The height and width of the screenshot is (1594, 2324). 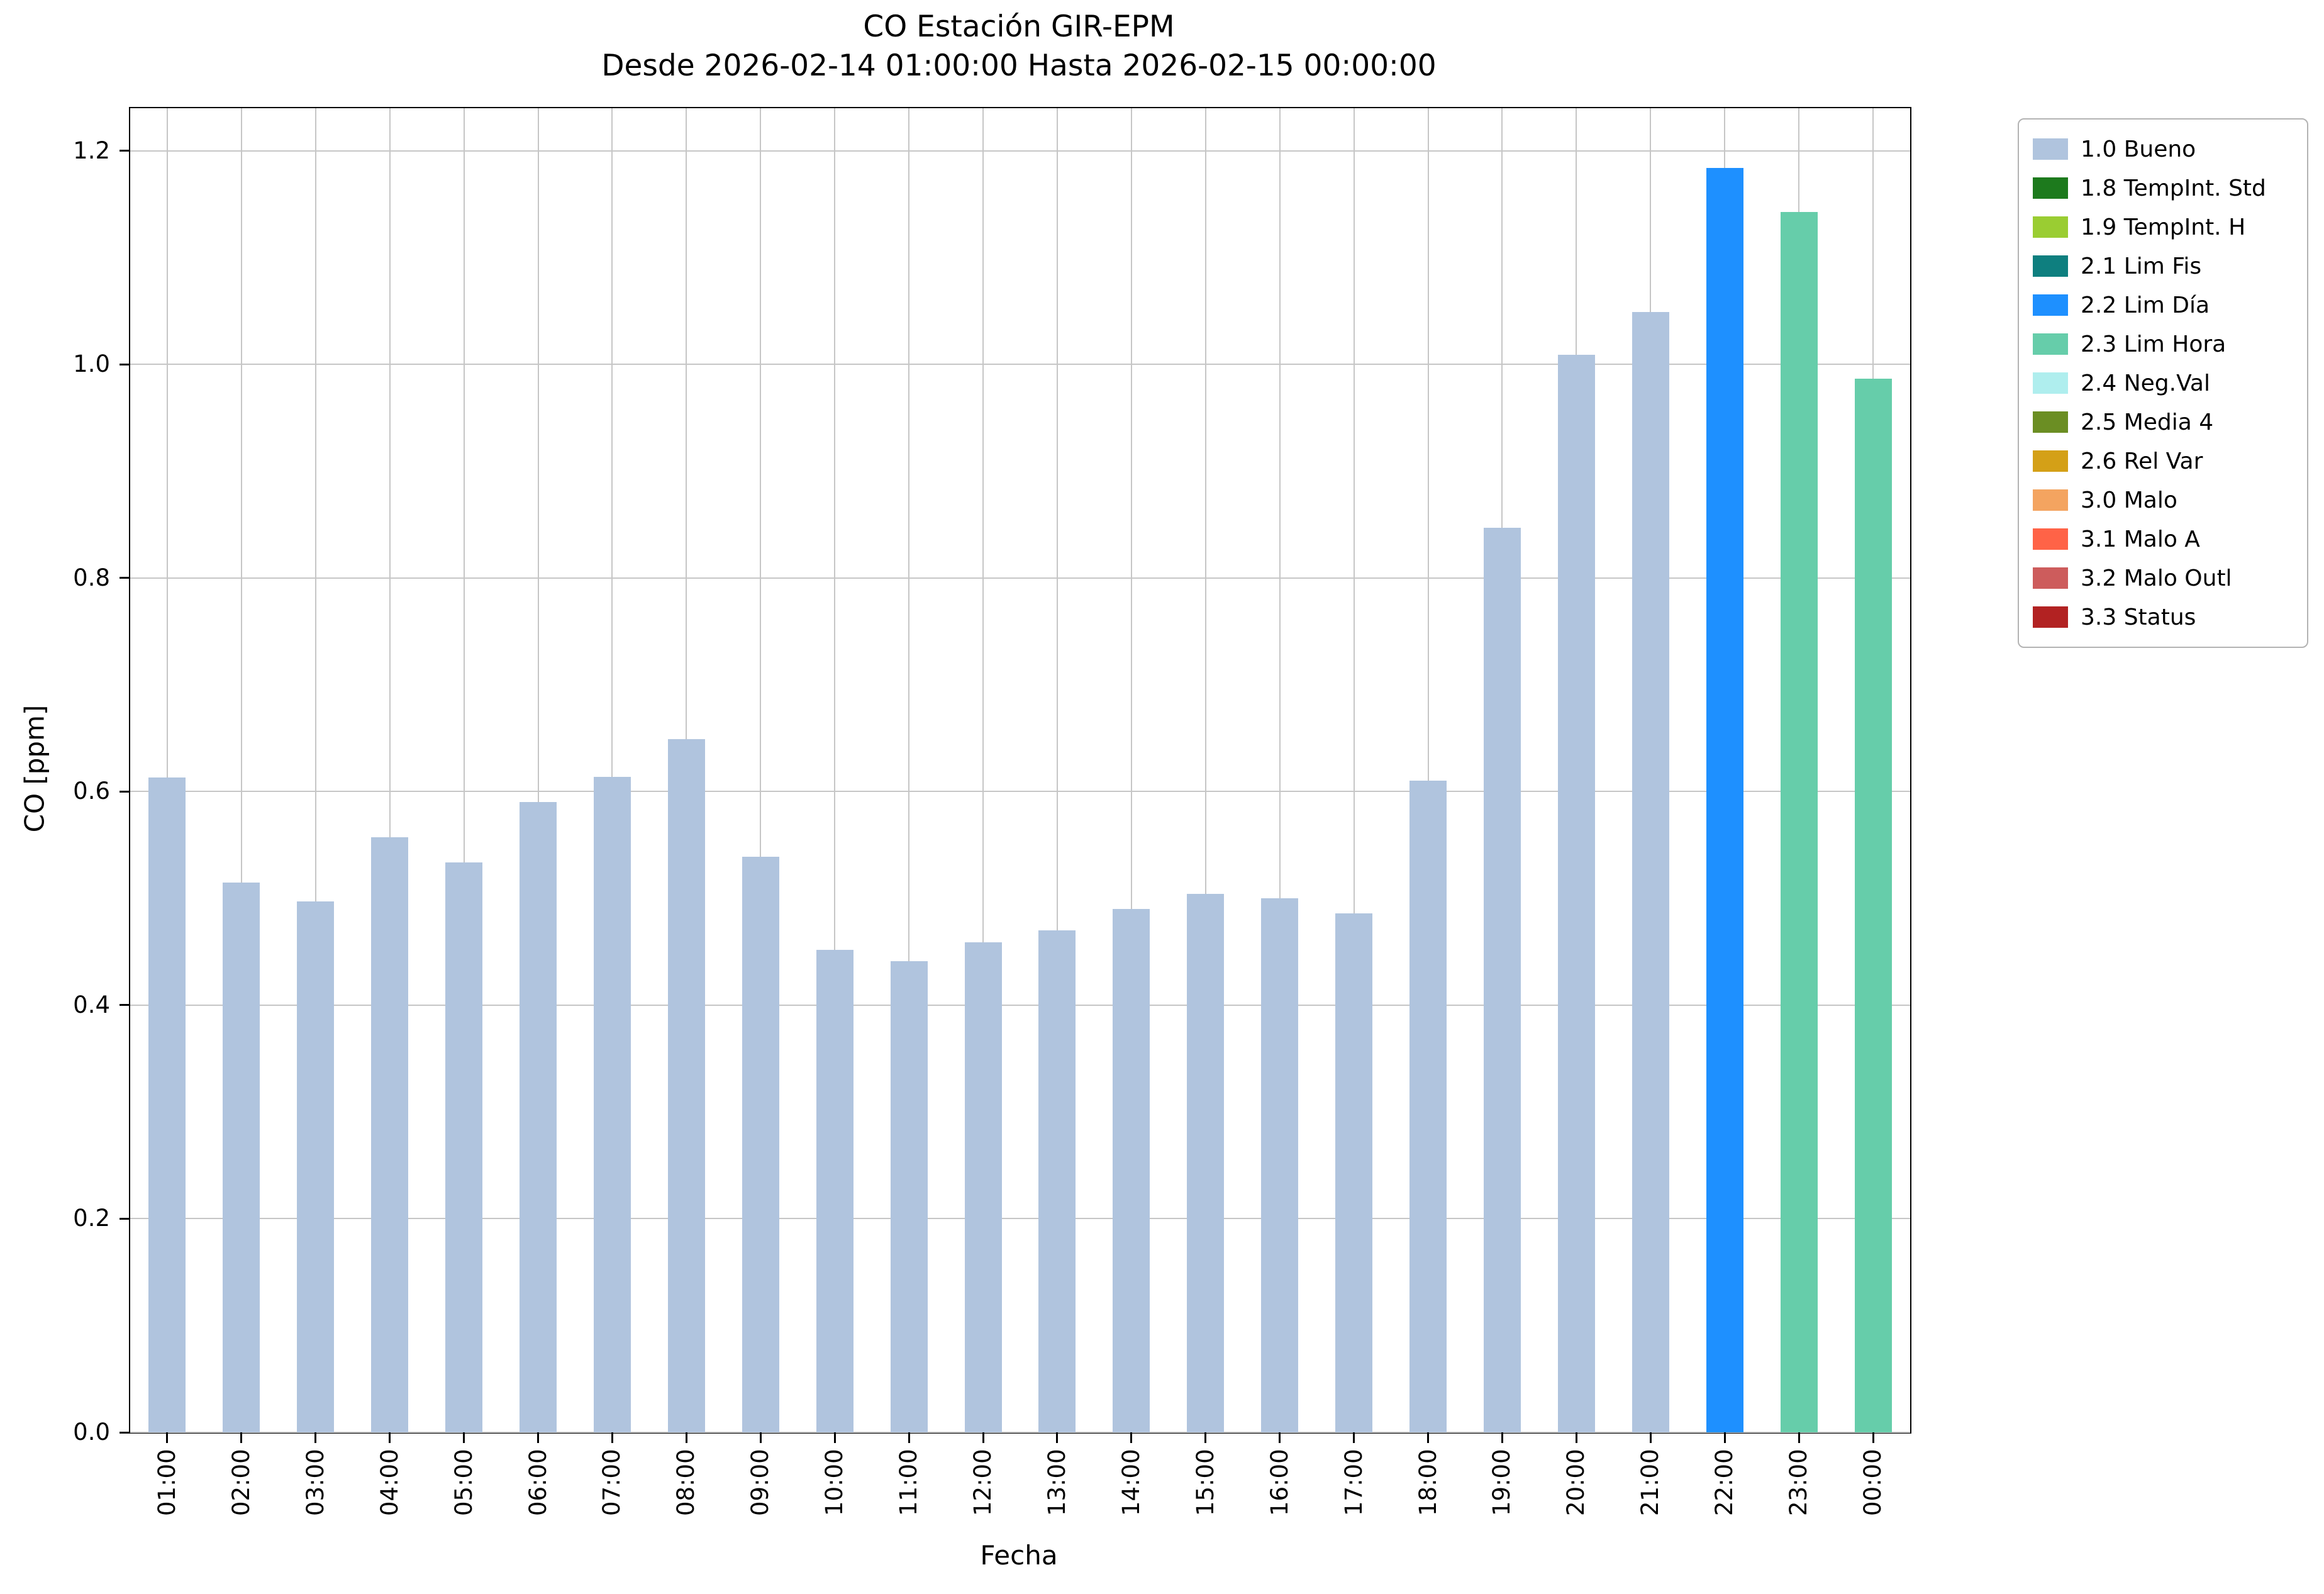 I want to click on bar-09:00, so click(x=760, y=1144).